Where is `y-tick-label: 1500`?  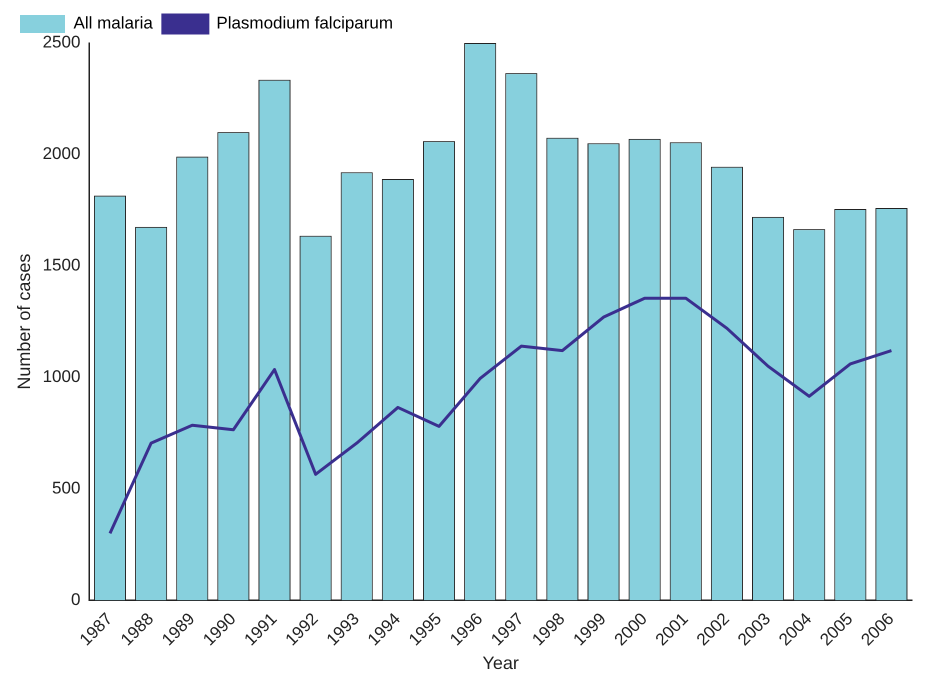
y-tick-label: 1500 is located at coordinates (61, 265).